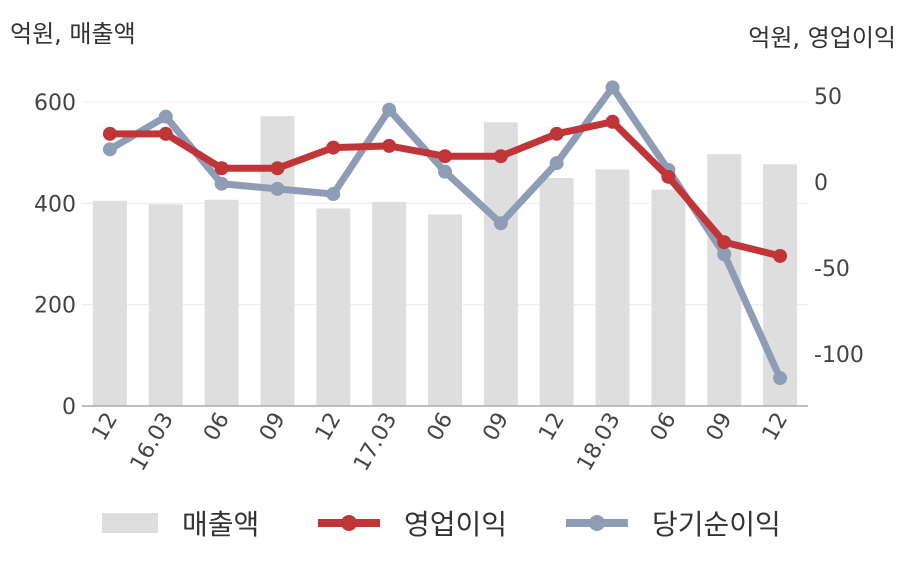  What do you see at coordinates (597, 523) in the screenshot?
I see `legend-swatch-net-income` at bounding box center [597, 523].